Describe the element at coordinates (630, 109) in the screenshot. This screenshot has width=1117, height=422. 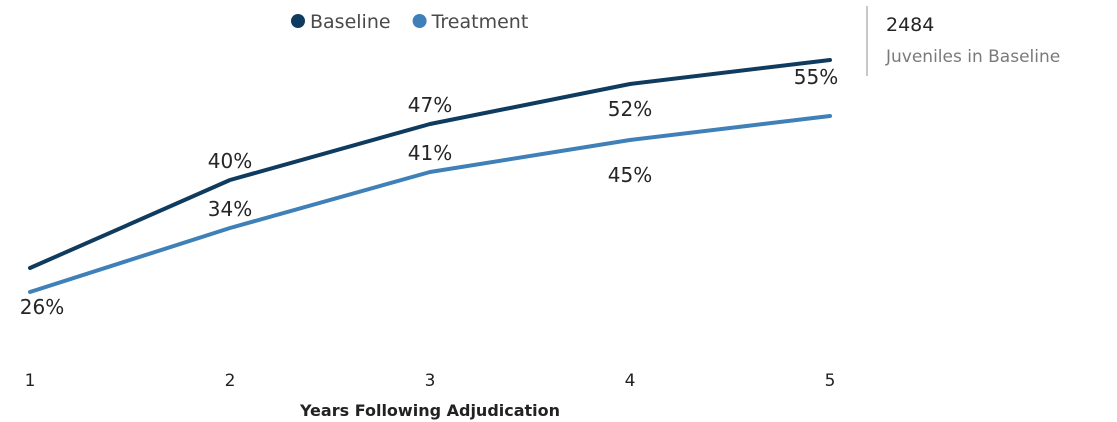
I see `data-label-baseline-4: 52%` at that location.